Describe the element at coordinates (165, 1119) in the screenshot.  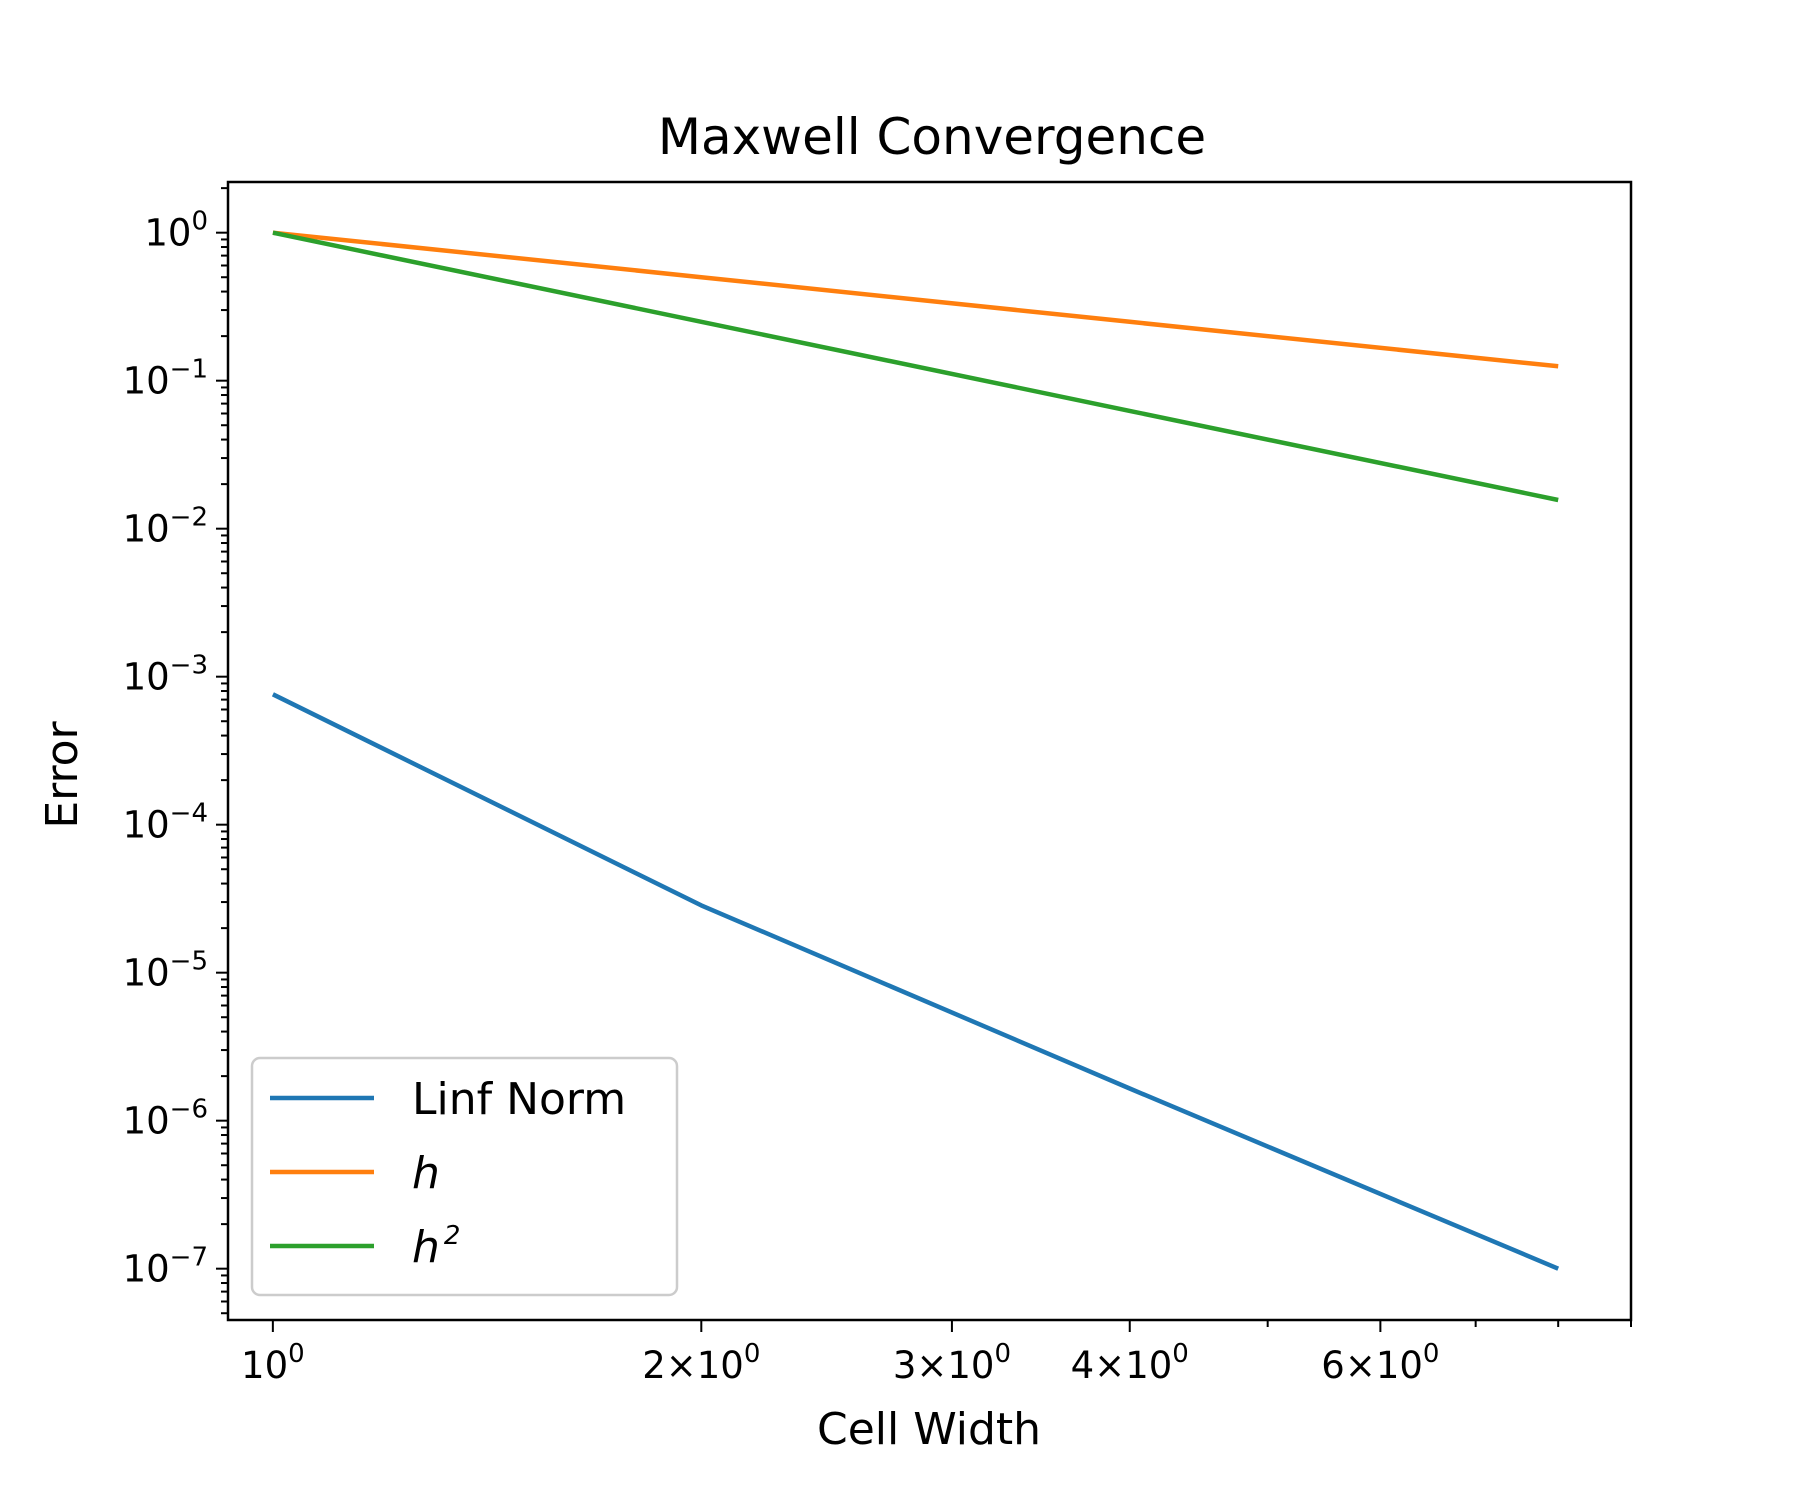
I see `y-tick-label: 10⁻⁶` at that location.